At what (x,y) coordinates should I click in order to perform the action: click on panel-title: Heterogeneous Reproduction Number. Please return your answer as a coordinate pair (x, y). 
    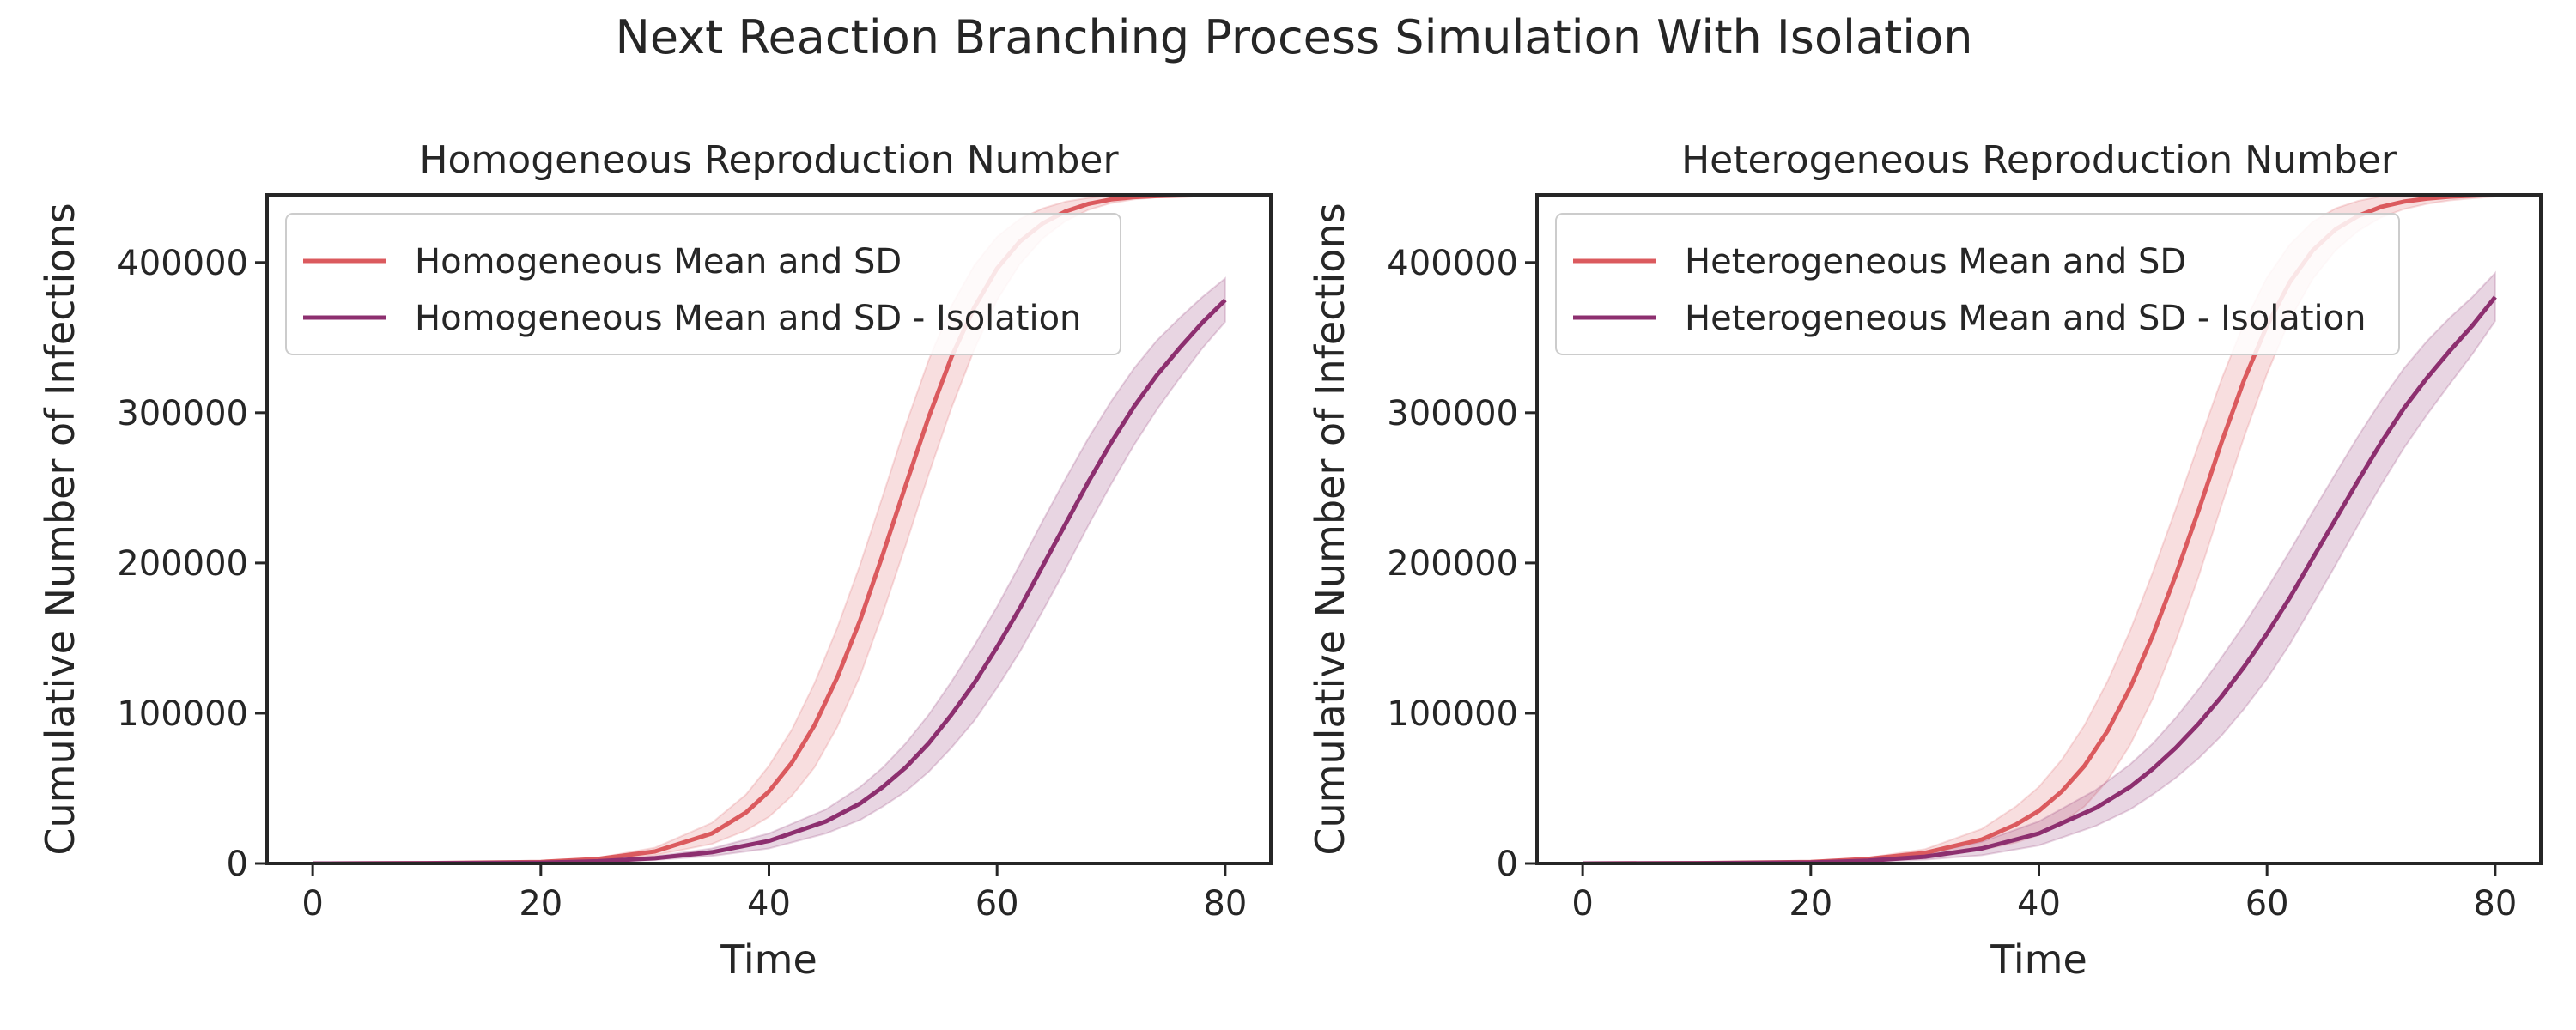
    Looking at the image, I should click on (2039, 160).